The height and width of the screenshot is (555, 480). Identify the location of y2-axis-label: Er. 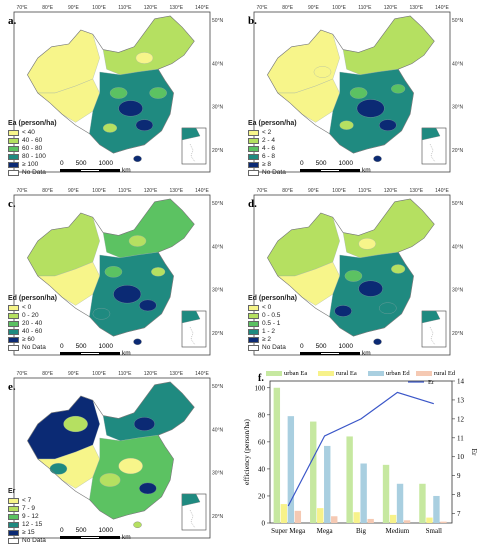
(474, 452).